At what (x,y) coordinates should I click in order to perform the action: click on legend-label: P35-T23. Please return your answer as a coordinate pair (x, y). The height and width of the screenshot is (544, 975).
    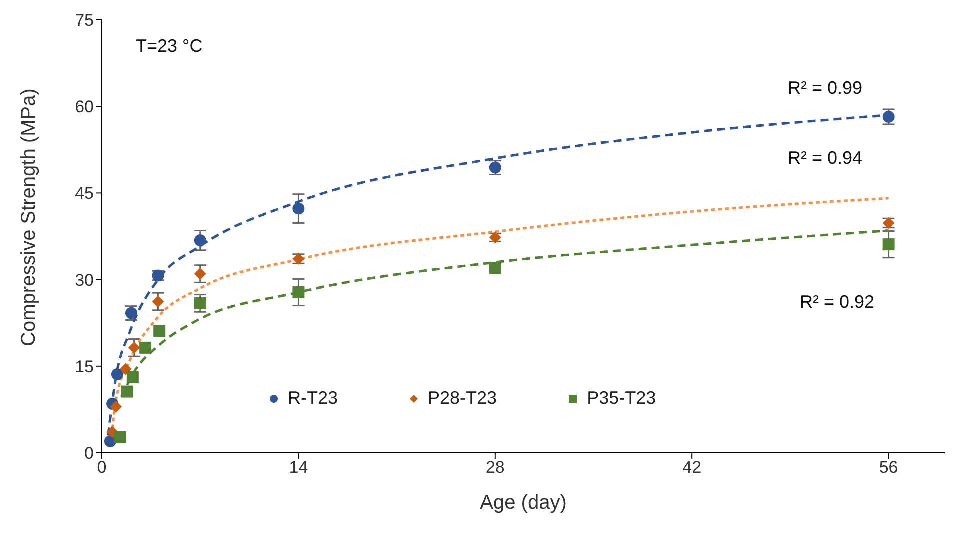
    Looking at the image, I should click on (621, 398).